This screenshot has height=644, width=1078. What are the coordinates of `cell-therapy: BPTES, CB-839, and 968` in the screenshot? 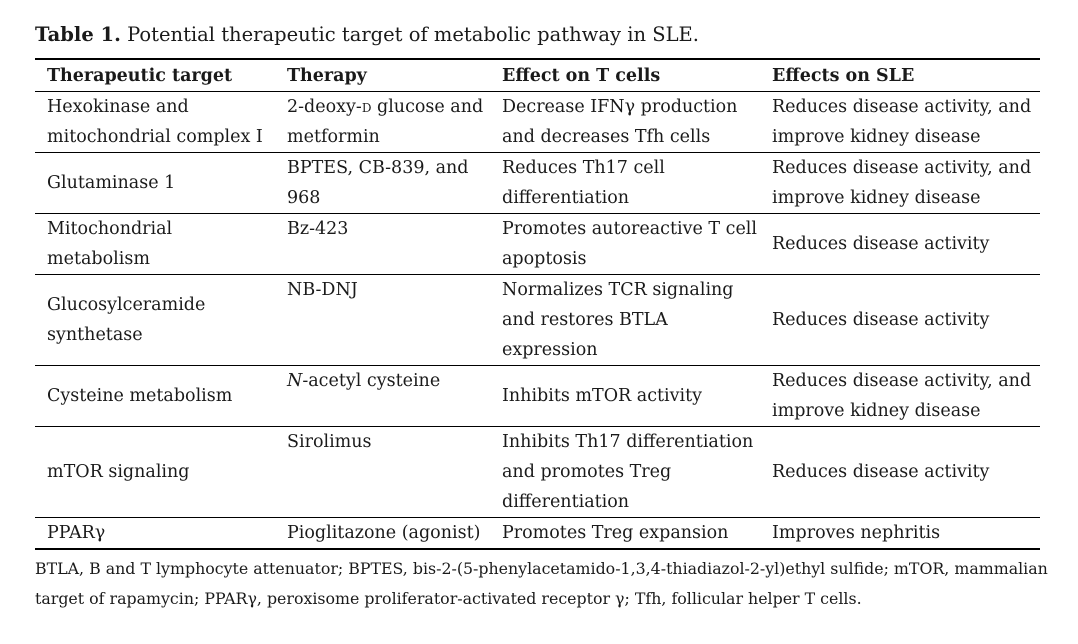 It's located at (378, 183).